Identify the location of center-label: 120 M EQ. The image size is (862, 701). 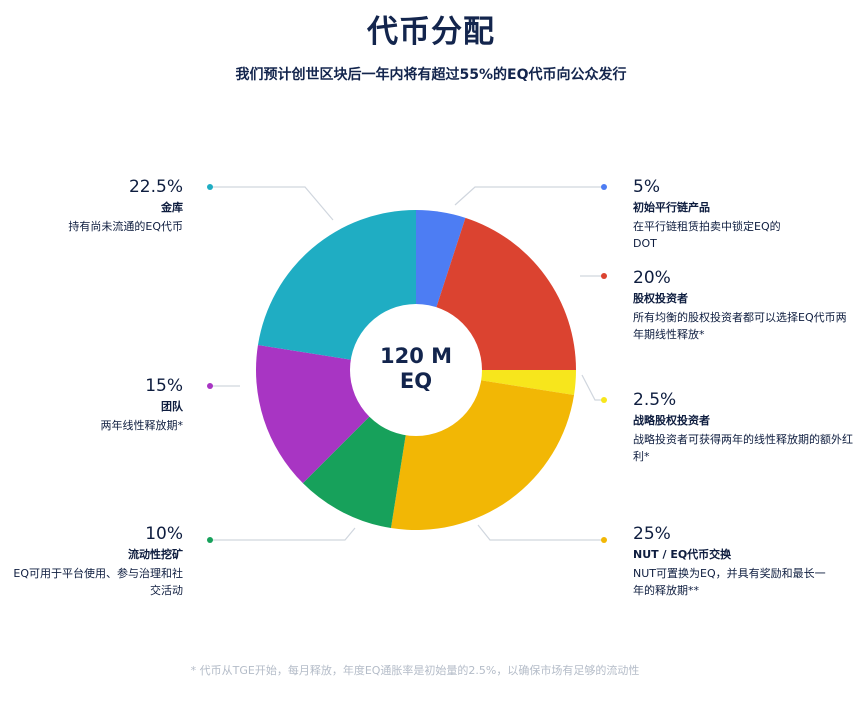
(416, 369).